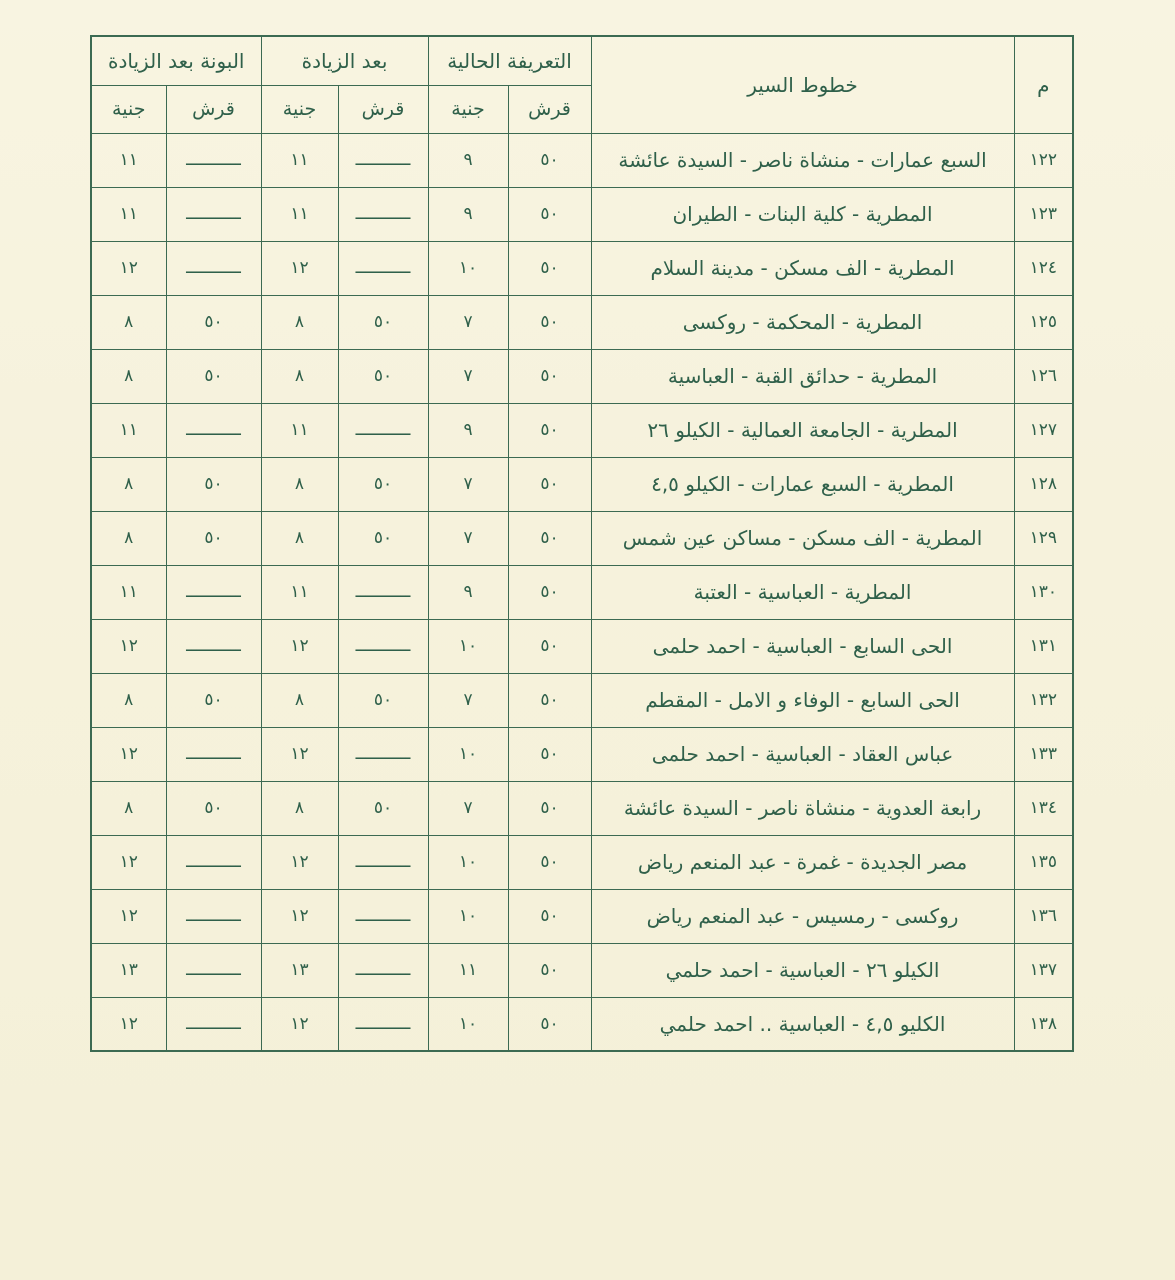  What do you see at coordinates (802, 268) in the screenshot?
I see `route-name: المطرية - الف مسكن - مدينة السلام` at bounding box center [802, 268].